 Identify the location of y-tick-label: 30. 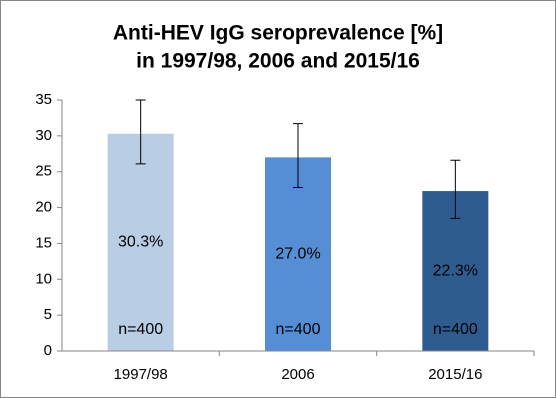
(43, 135).